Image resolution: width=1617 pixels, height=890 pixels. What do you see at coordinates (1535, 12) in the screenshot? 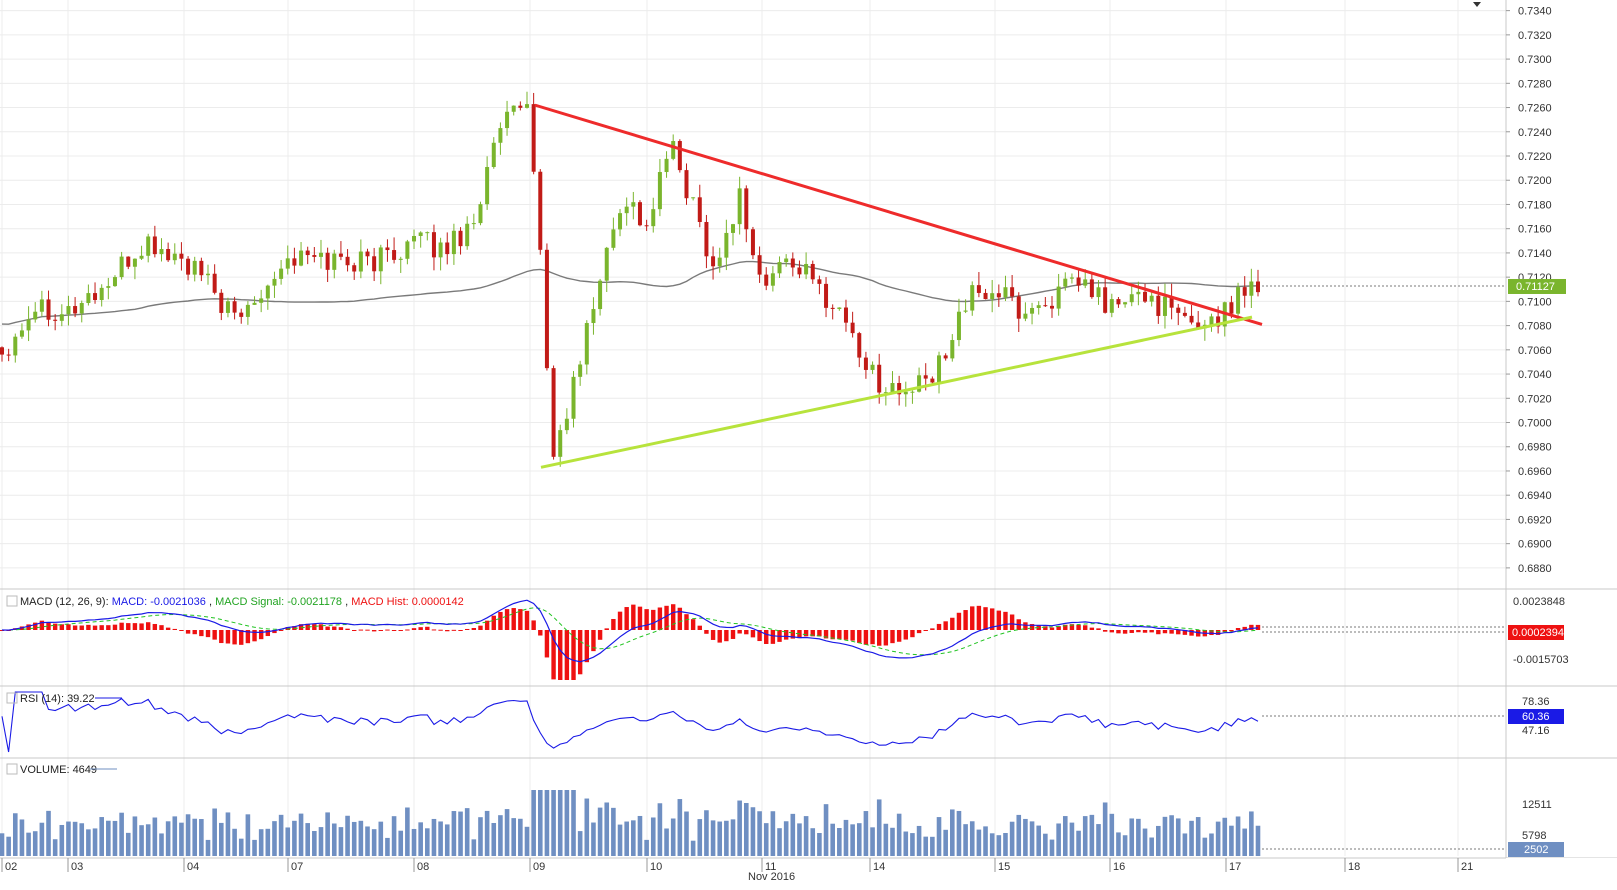
I see `price-tick-label: 0.7340` at bounding box center [1535, 12].